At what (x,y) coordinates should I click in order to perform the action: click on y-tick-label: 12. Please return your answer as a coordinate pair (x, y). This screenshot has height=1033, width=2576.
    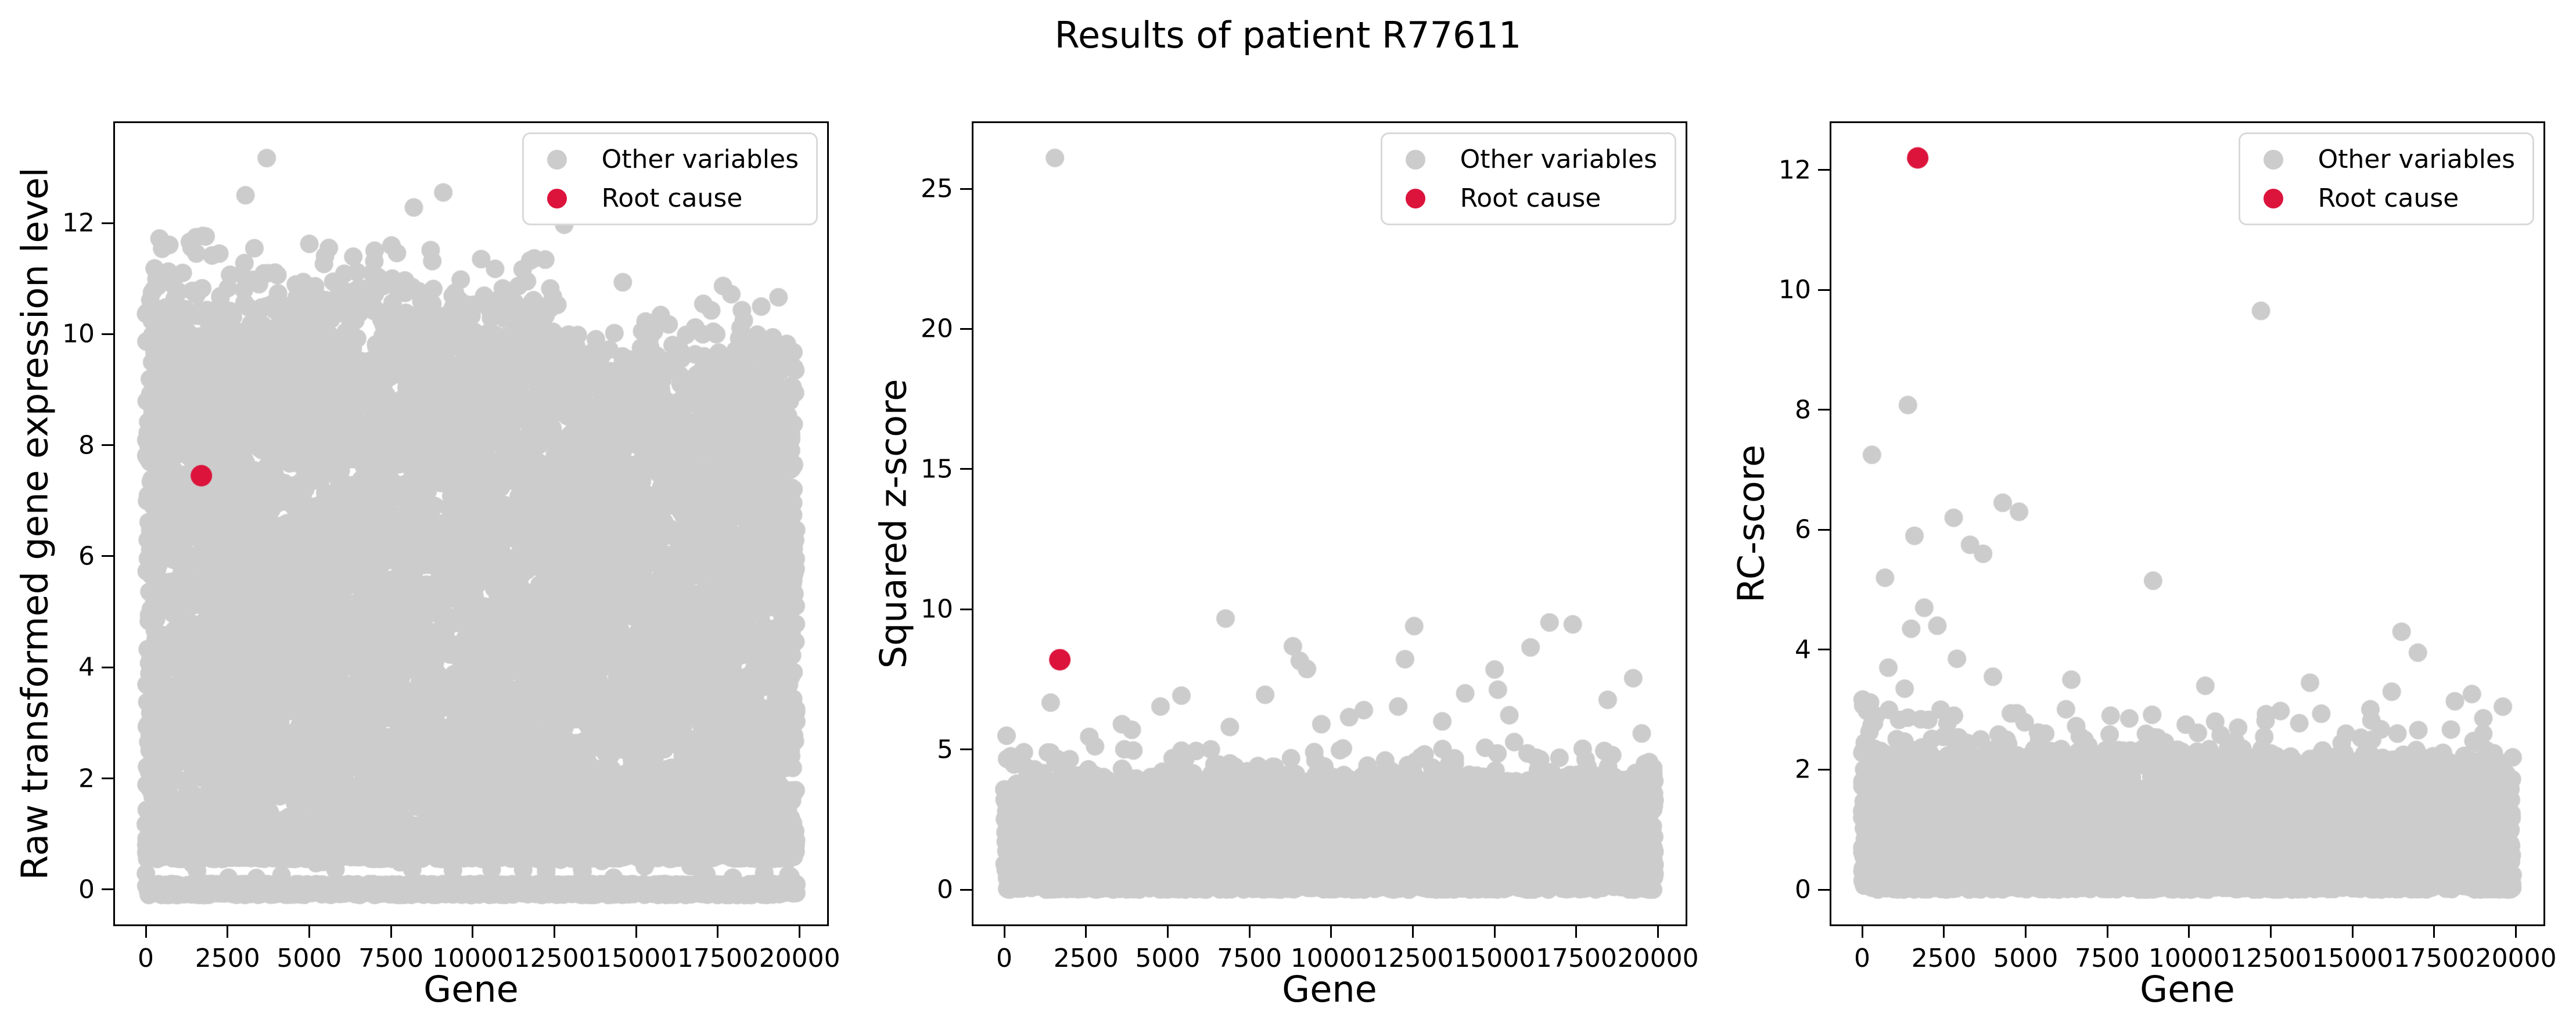
    Looking at the image, I should click on (1795, 170).